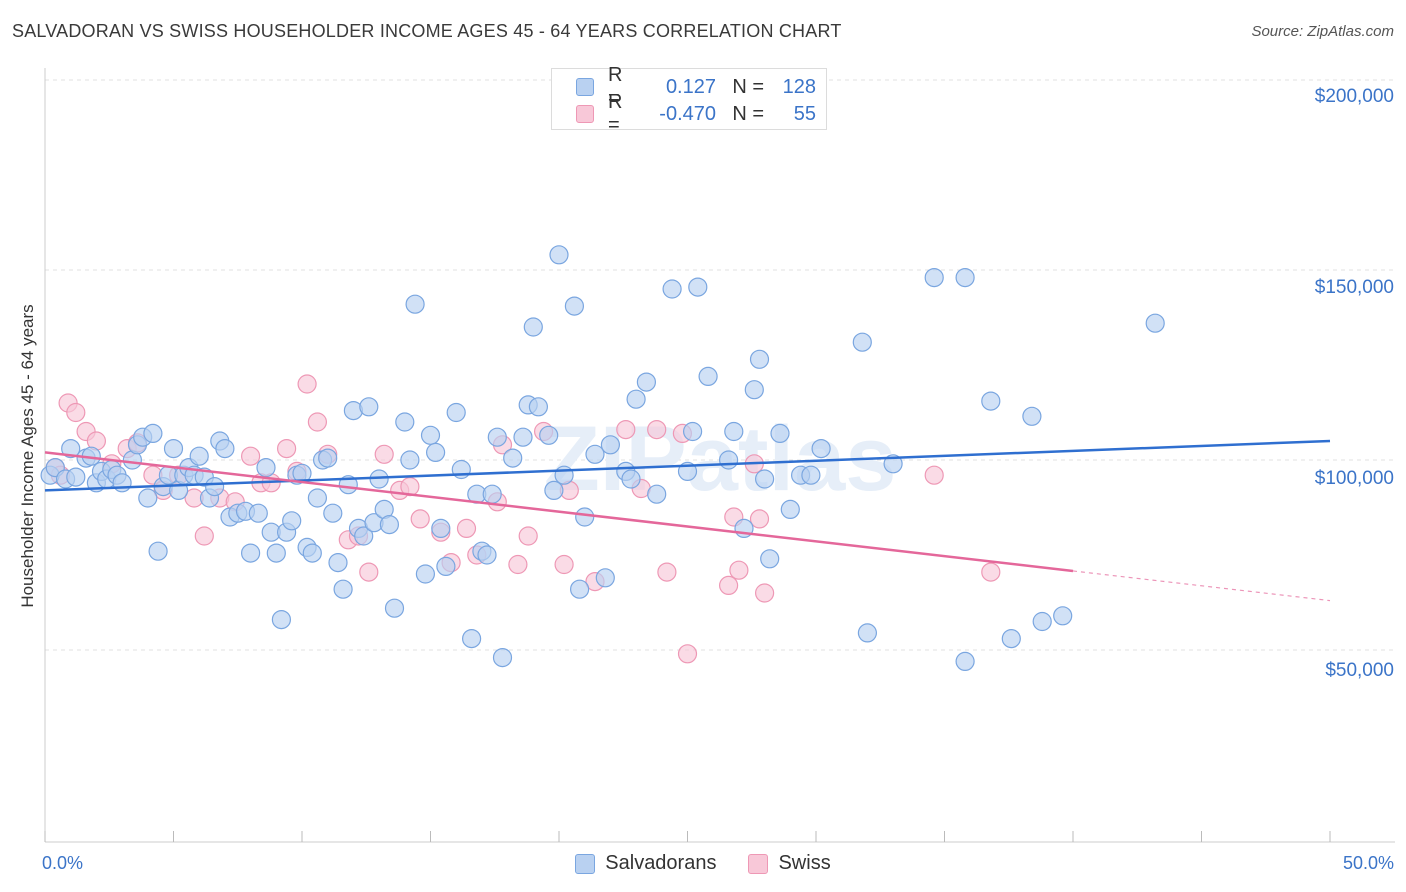  What do you see at coordinates (661, 863) in the screenshot?
I see `legend-label: Salvadorans` at bounding box center [661, 863].